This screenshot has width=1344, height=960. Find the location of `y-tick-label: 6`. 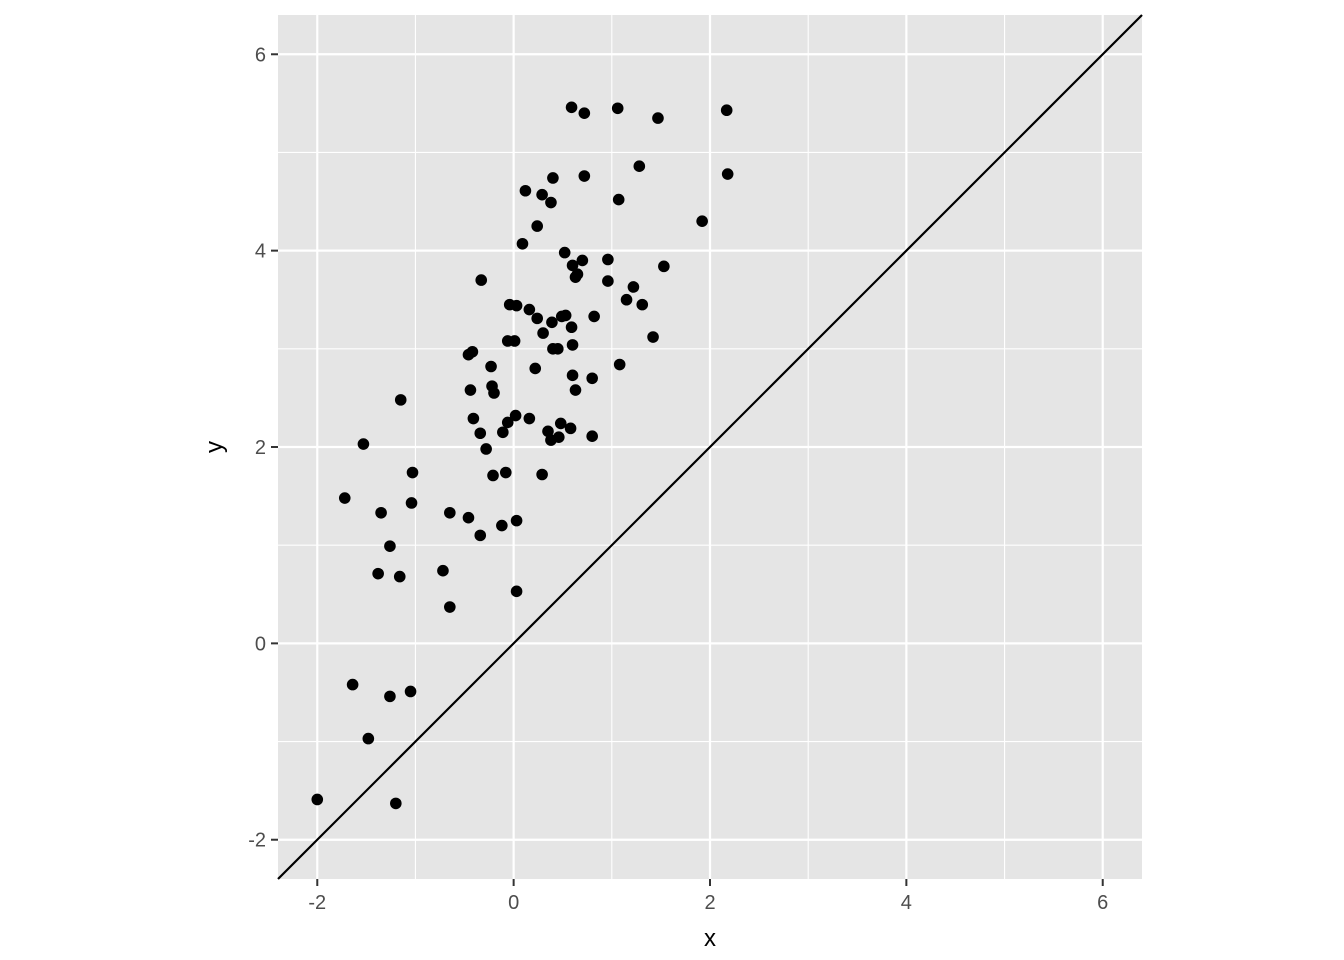

y-tick-label: 6 is located at coordinates (260, 55).